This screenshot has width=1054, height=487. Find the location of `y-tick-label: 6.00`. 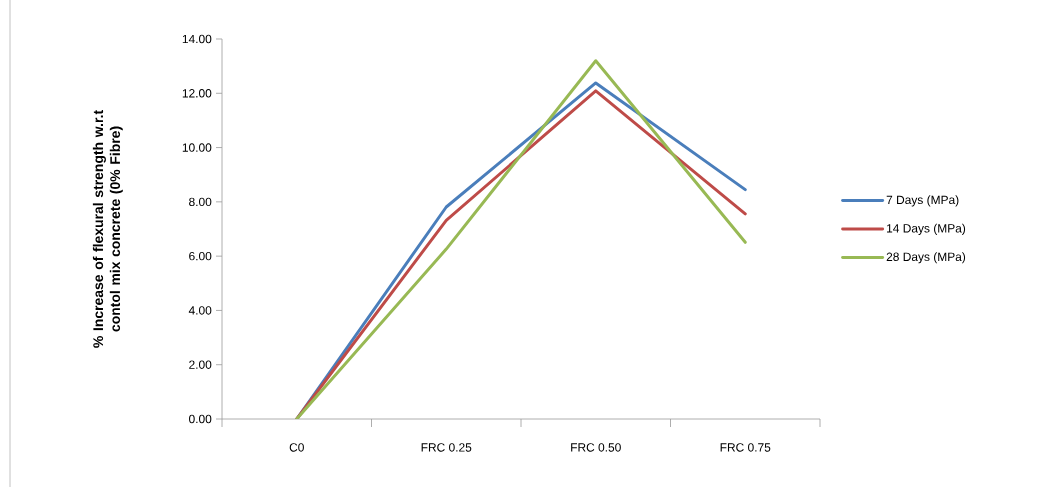

y-tick-label: 6.00 is located at coordinates (200, 256).